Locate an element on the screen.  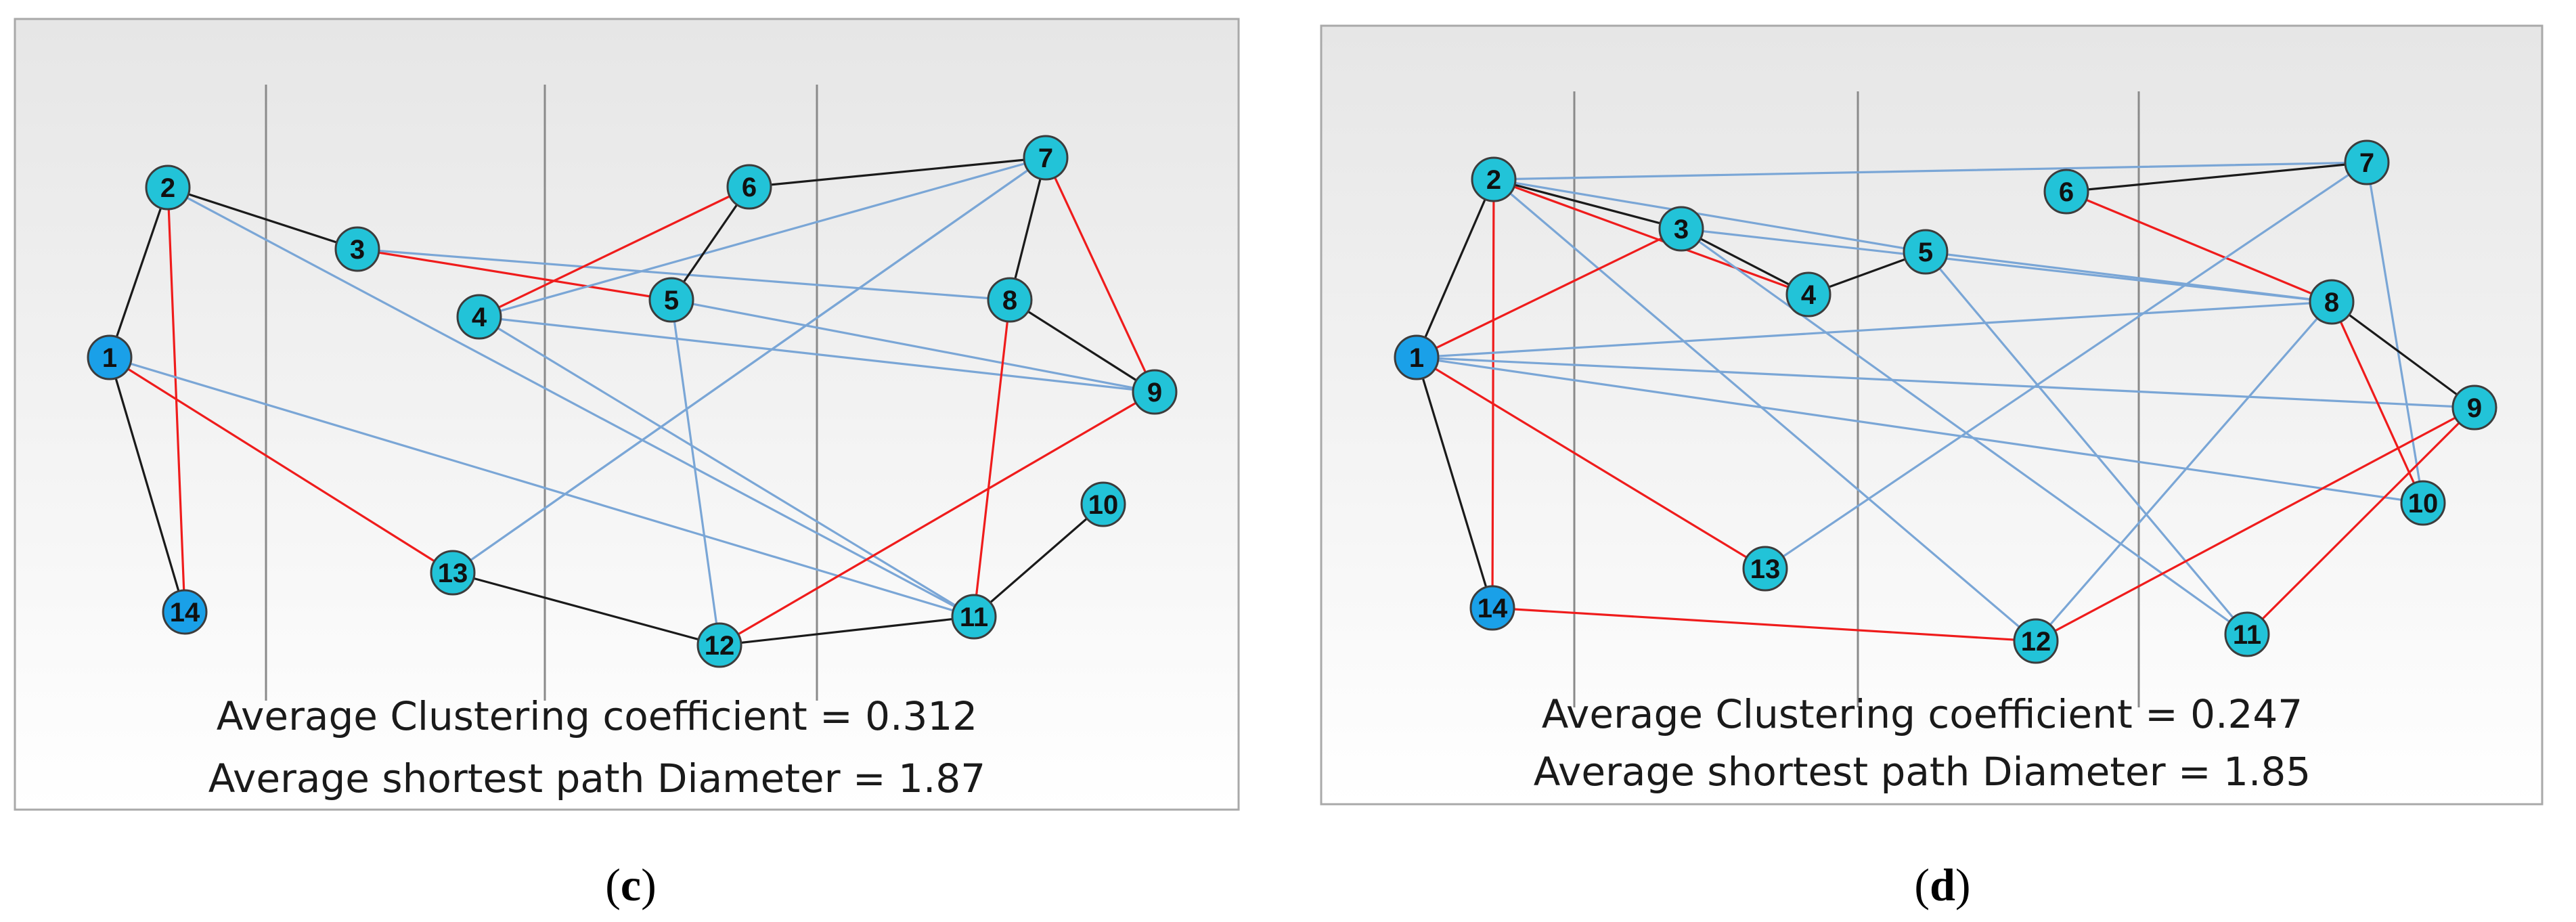
panel-d-caption-letter: d is located at coordinates (1942, 884).